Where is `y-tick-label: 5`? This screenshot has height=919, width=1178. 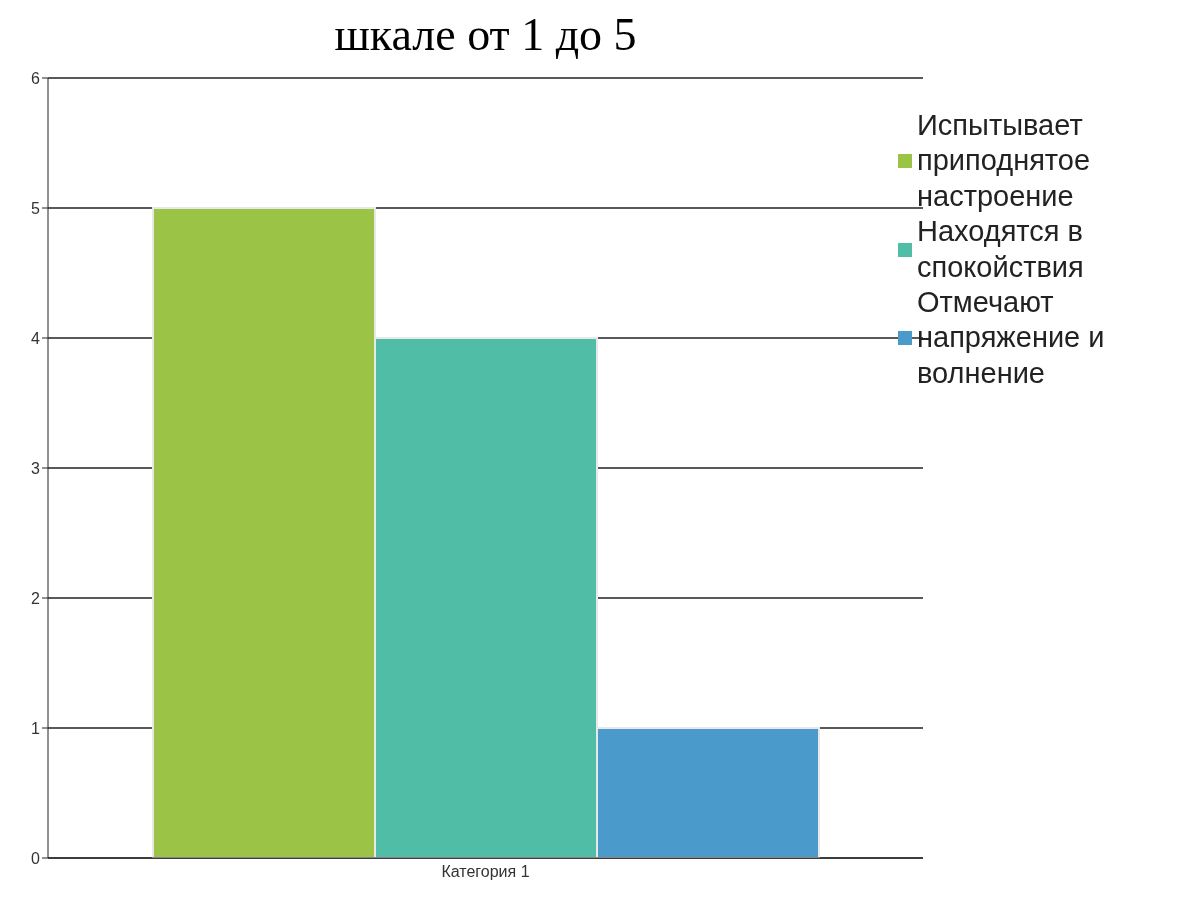 y-tick-label: 5 is located at coordinates (36, 208).